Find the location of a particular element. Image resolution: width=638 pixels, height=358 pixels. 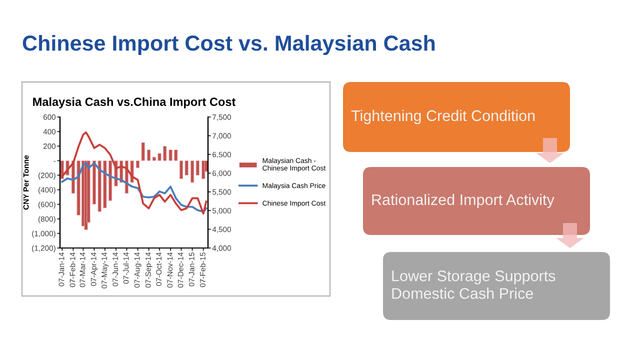

chart-title: Malaysia Cash vs.China Import Cost is located at coordinates (134, 102).